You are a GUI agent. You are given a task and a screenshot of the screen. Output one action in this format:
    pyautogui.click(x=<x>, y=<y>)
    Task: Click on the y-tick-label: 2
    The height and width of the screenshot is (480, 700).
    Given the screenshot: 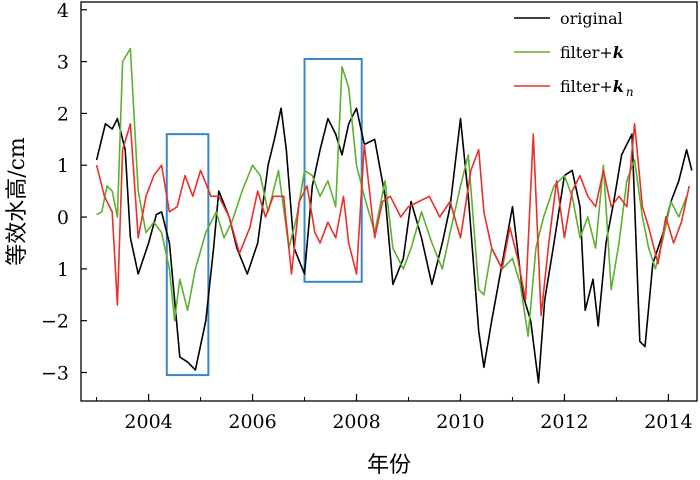 What is the action you would take?
    pyautogui.click(x=63, y=114)
    